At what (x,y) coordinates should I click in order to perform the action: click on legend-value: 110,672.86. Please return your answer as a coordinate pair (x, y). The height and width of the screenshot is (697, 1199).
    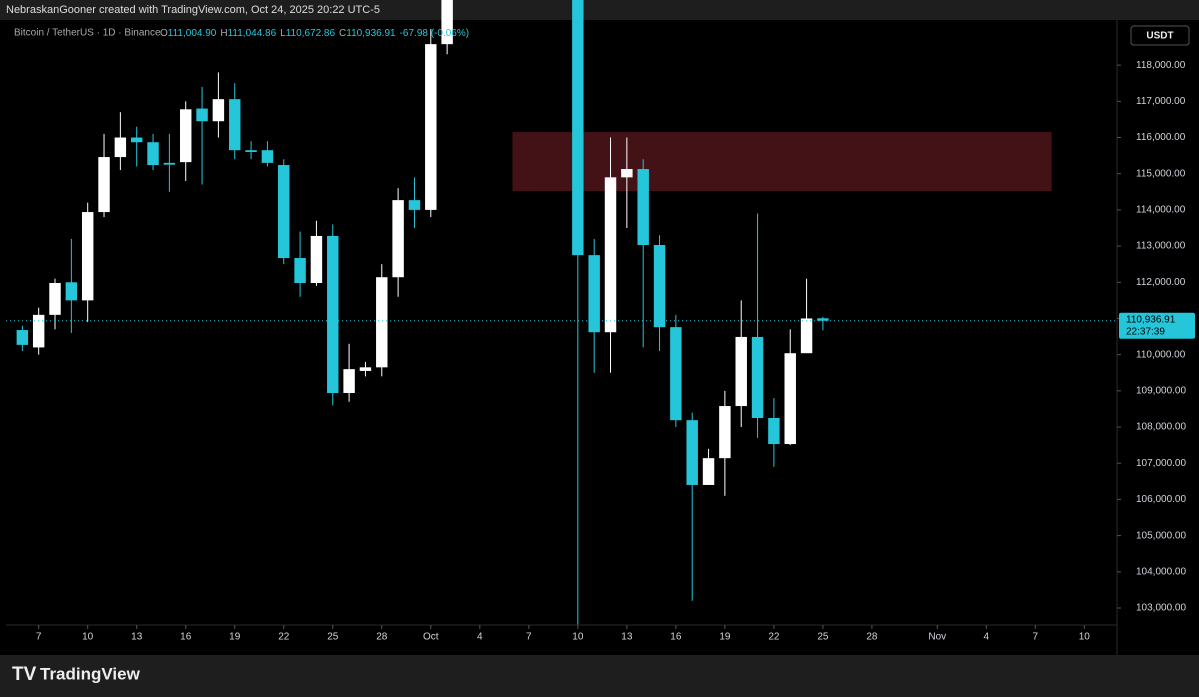
    Looking at the image, I should click on (311, 33).